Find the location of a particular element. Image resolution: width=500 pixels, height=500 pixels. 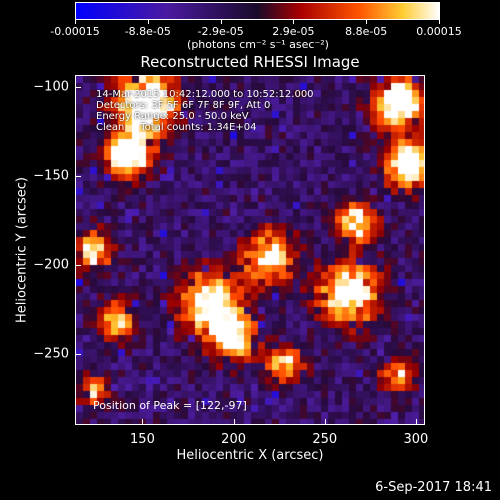

y-tick-label: −200 is located at coordinates (51, 265).